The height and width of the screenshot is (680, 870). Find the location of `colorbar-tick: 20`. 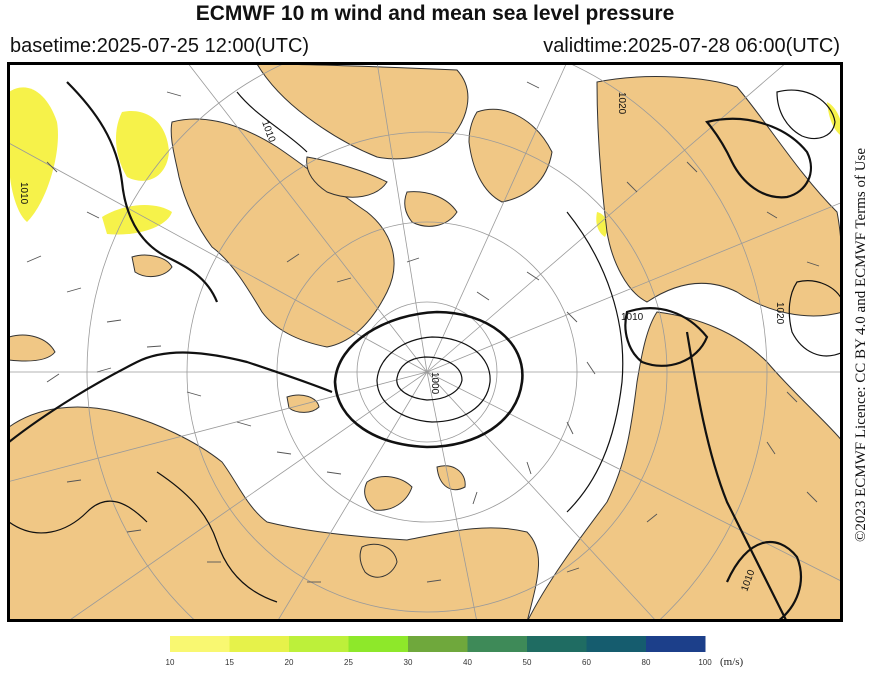

colorbar-tick: 20 is located at coordinates (289, 662).